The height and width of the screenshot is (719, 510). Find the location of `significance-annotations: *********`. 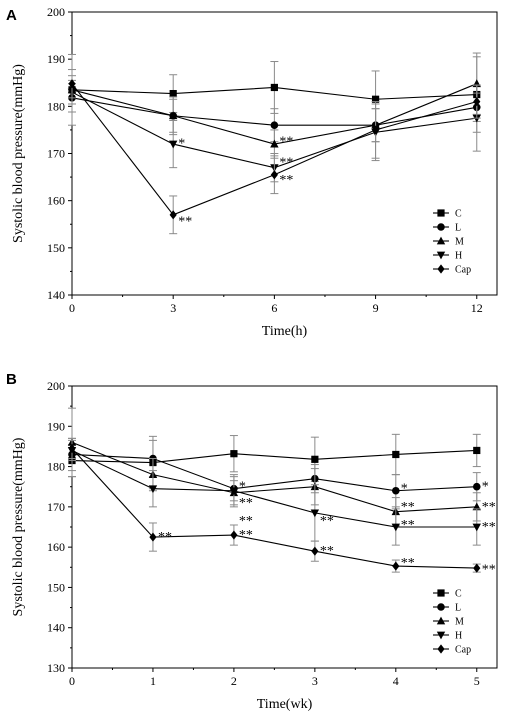

significance-annotations: ********* is located at coordinates (235, 181).